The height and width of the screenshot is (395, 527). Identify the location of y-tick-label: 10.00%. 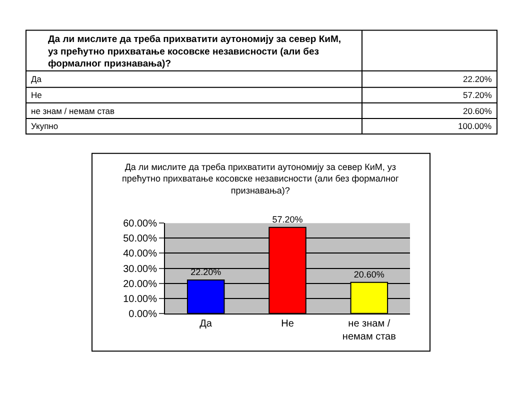
(140, 299).